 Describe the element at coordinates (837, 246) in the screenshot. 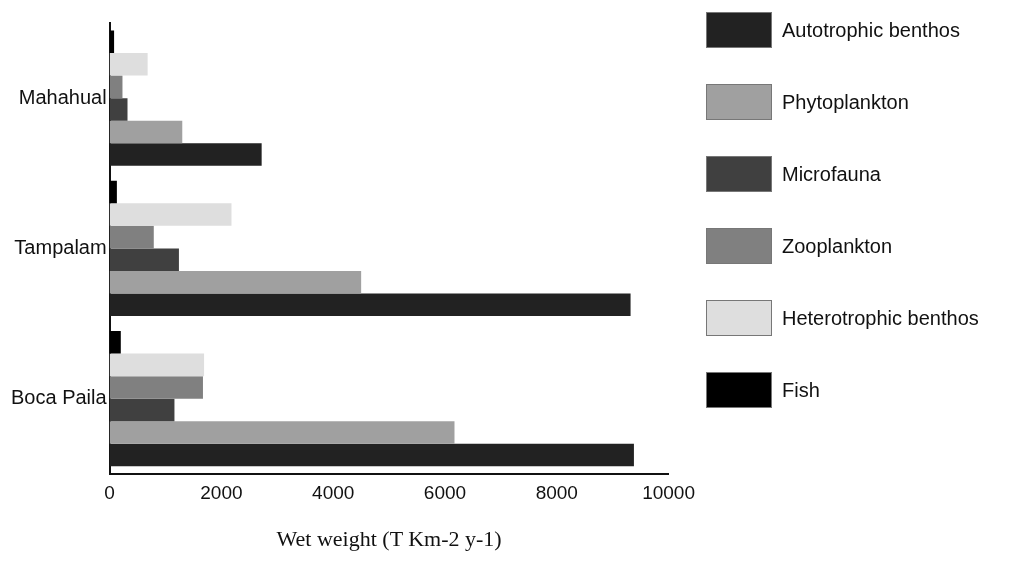

I see `legend-label: Zooplankton` at that location.